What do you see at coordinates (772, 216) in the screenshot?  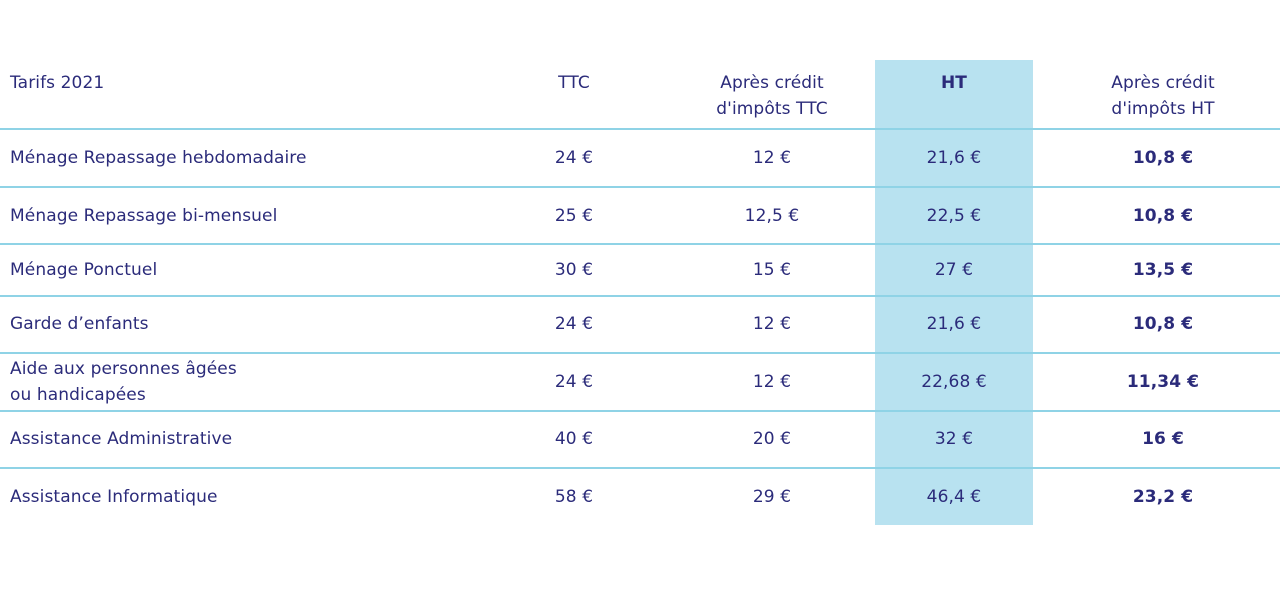 I see `row-apres-ttc: 12,5 €` at bounding box center [772, 216].